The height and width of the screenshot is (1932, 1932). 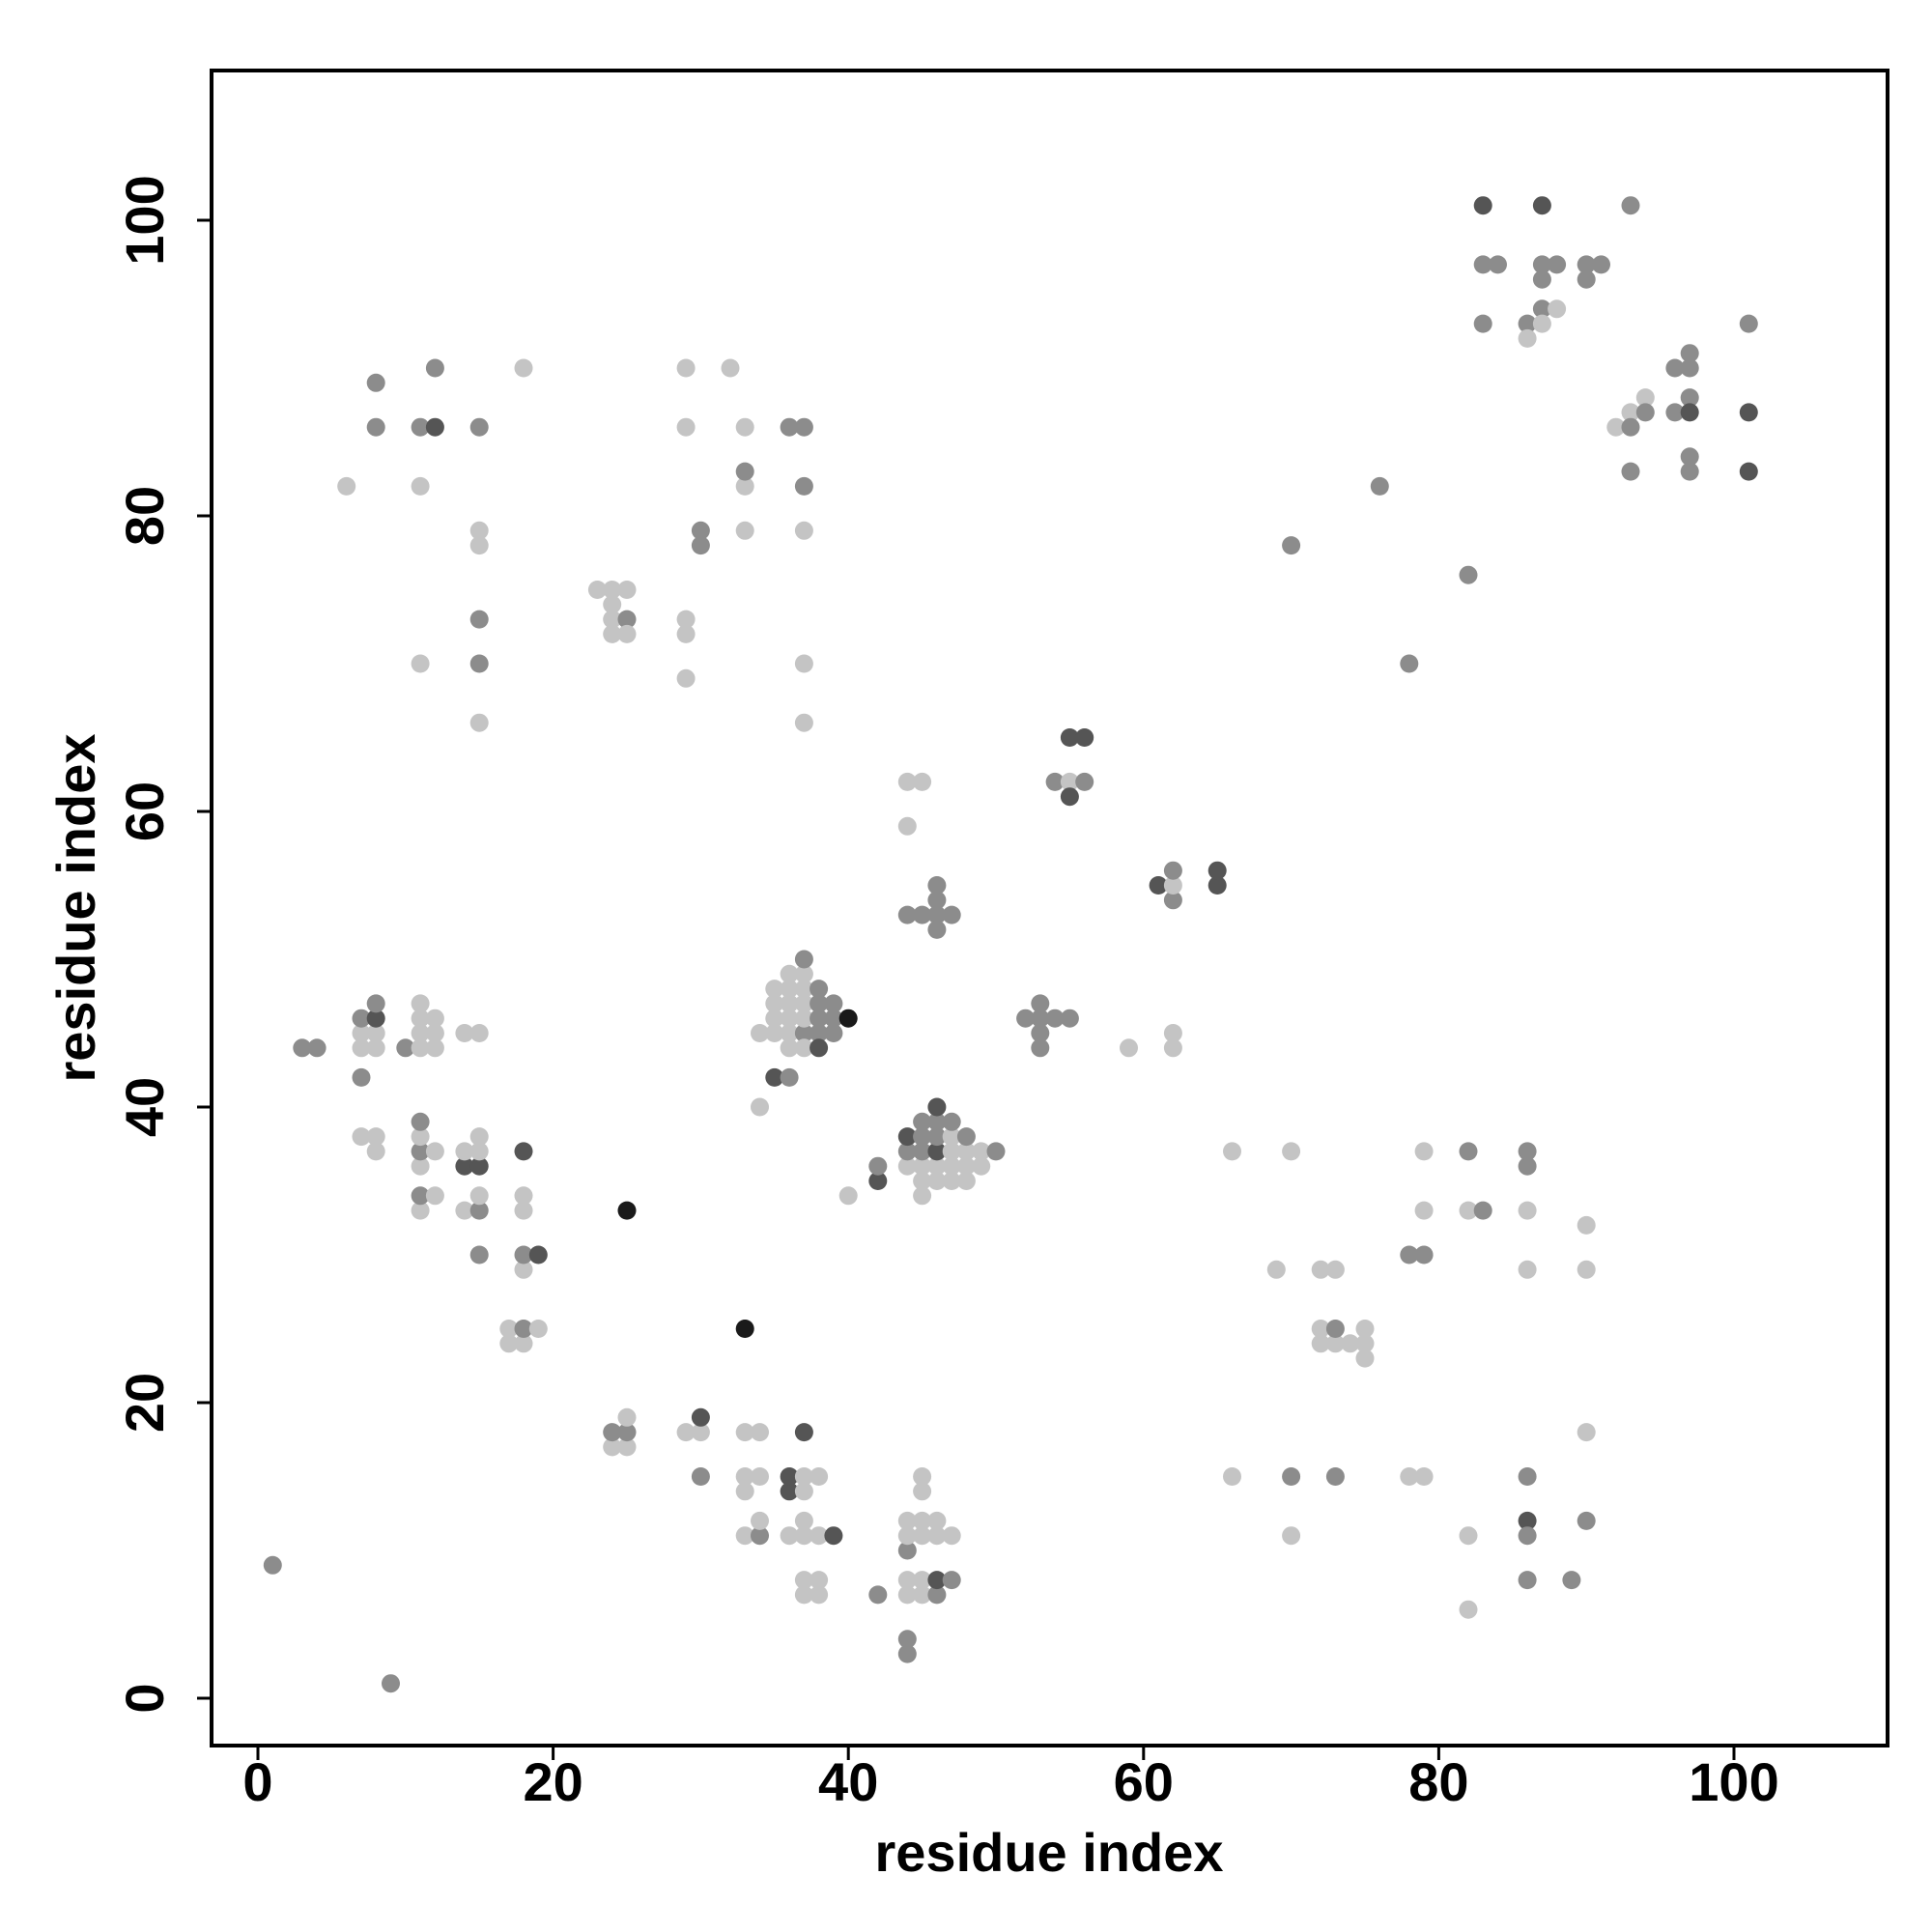 What do you see at coordinates (144, 811) in the screenshot?
I see `y-tick-label: 60` at bounding box center [144, 811].